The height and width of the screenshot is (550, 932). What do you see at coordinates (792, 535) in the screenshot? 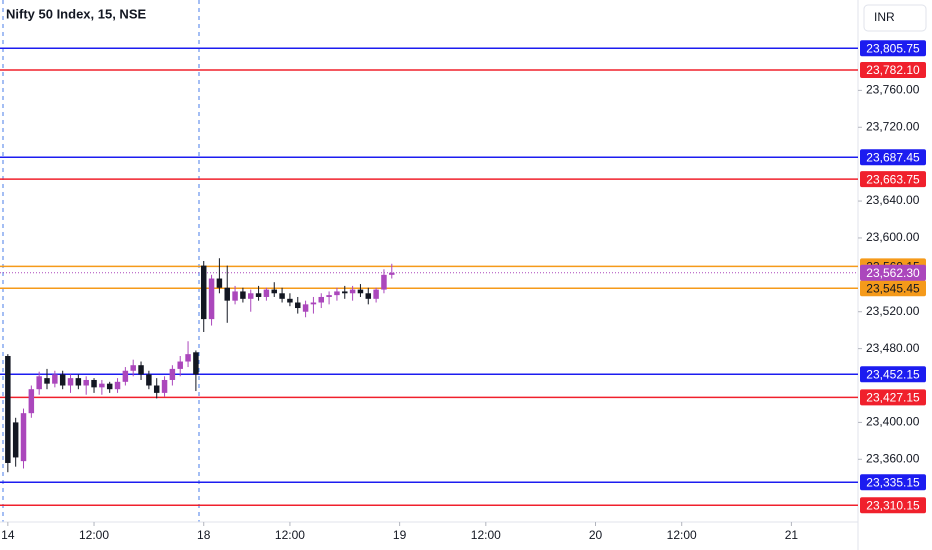
I see `x-tick-label: 21` at bounding box center [792, 535].